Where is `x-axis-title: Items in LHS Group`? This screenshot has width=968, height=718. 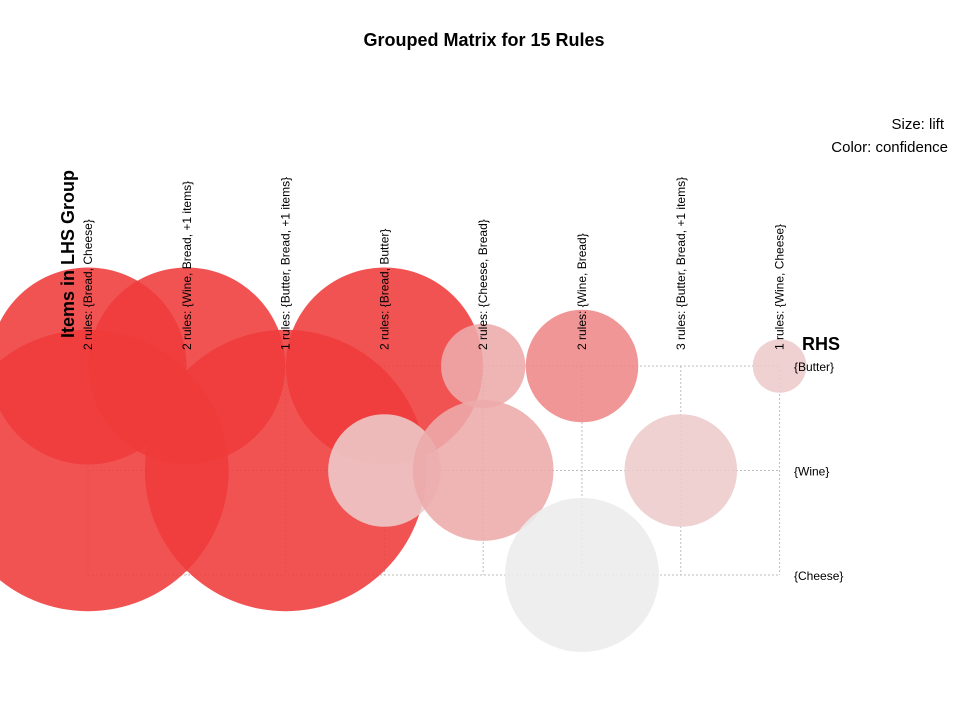 x-axis-title: Items in LHS Group is located at coordinates (68, 254).